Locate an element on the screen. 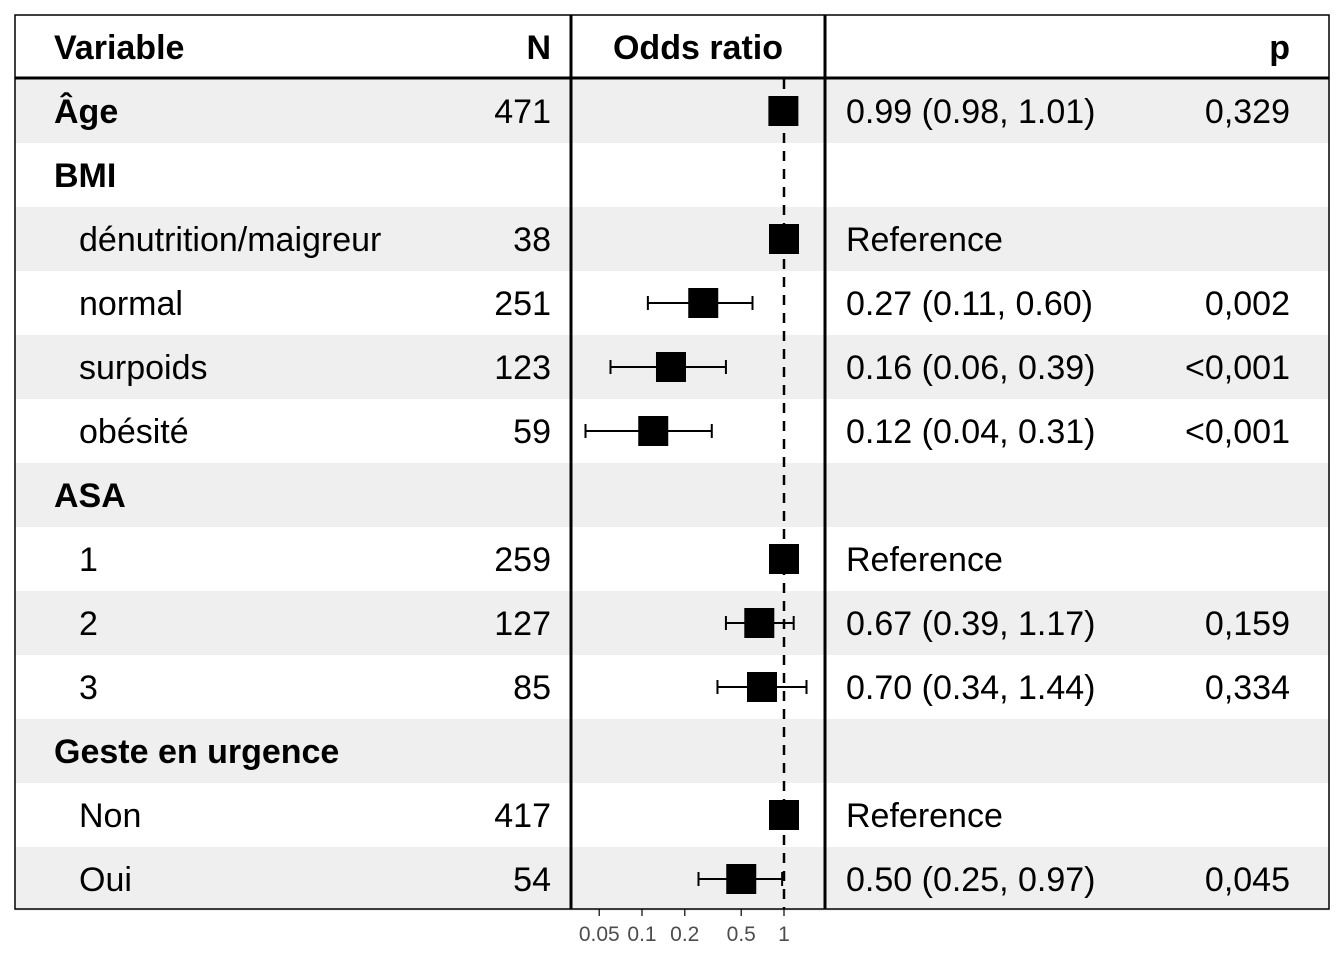 Image resolution: width=1344 pixels, height=960 pixels. row-label: 1 is located at coordinates (88, 560).